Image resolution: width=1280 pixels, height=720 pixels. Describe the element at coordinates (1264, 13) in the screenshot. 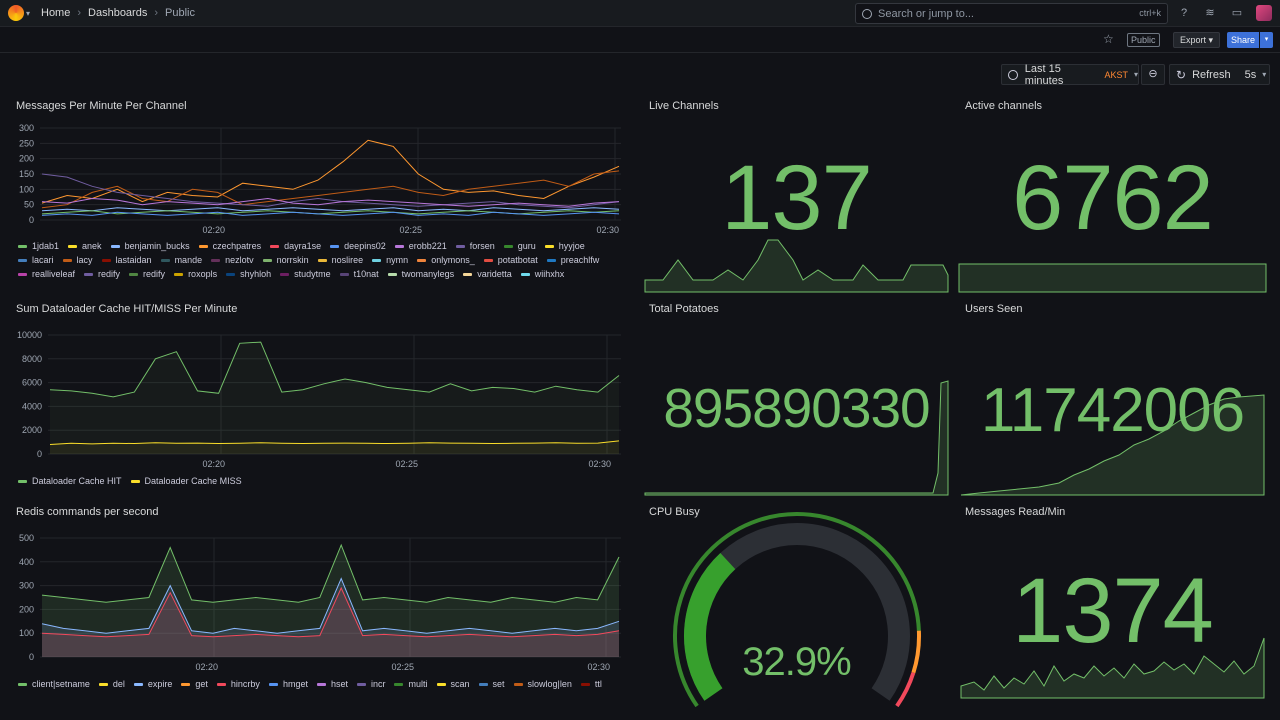

I see `avatar` at that location.